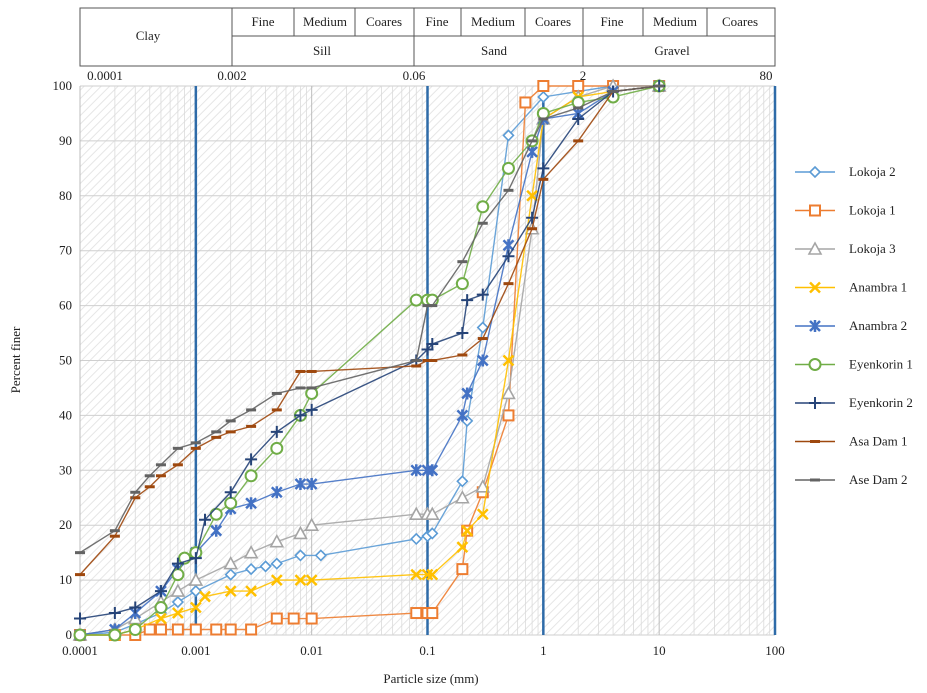  I want to click on legend-item-anambra-1: Anambra 1, so click(851, 287).